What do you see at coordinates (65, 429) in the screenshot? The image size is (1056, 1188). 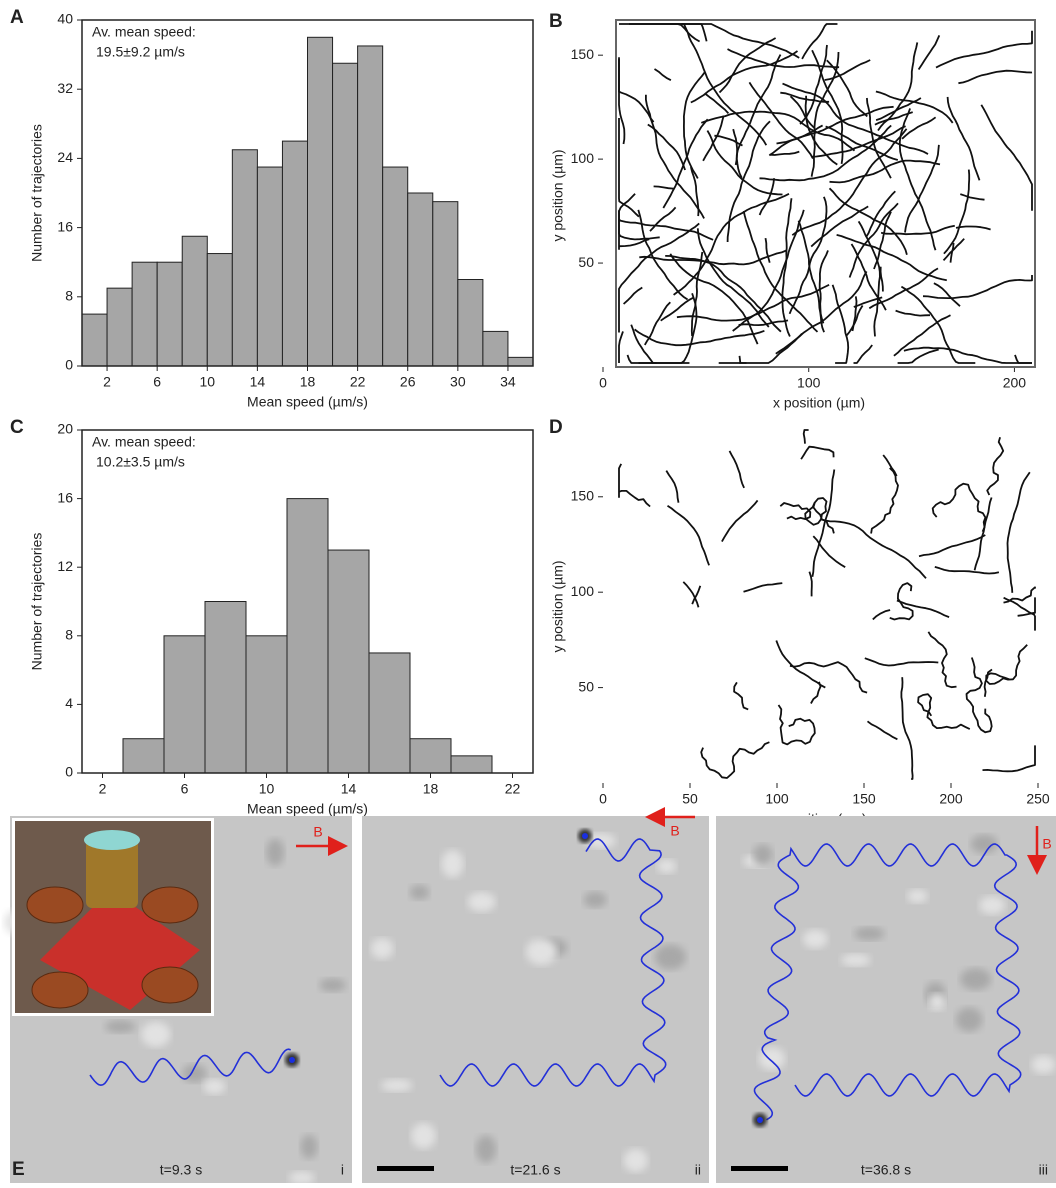 I see `y-tick-label: 20` at bounding box center [65, 429].